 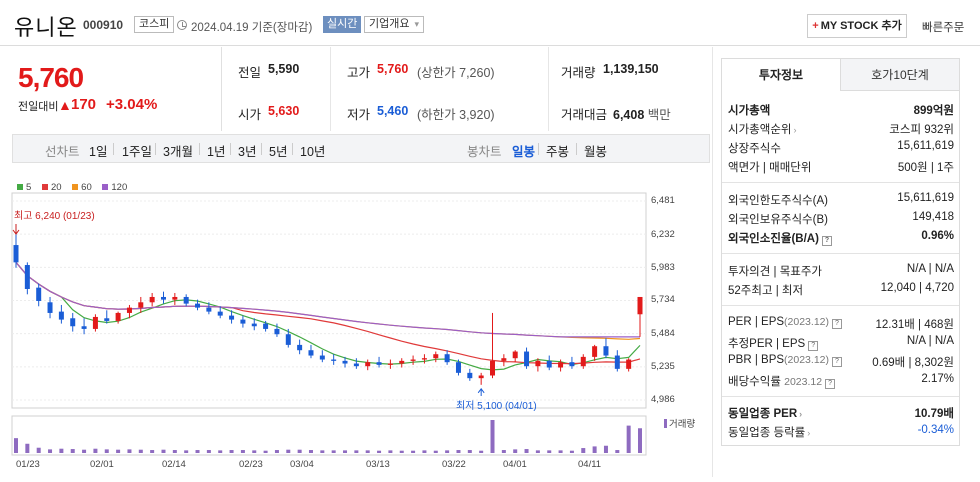 What do you see at coordinates (815, 26) in the screenshot?
I see `plus-icon: +` at bounding box center [815, 26].